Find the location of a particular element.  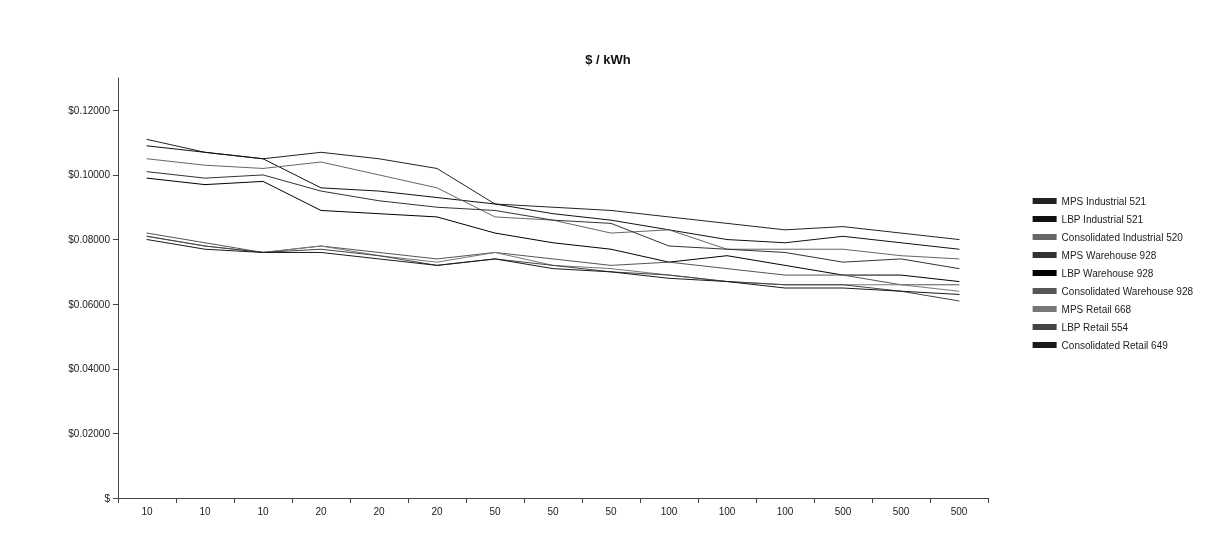

y-tick-label: $0.10000 is located at coordinates (89, 175).